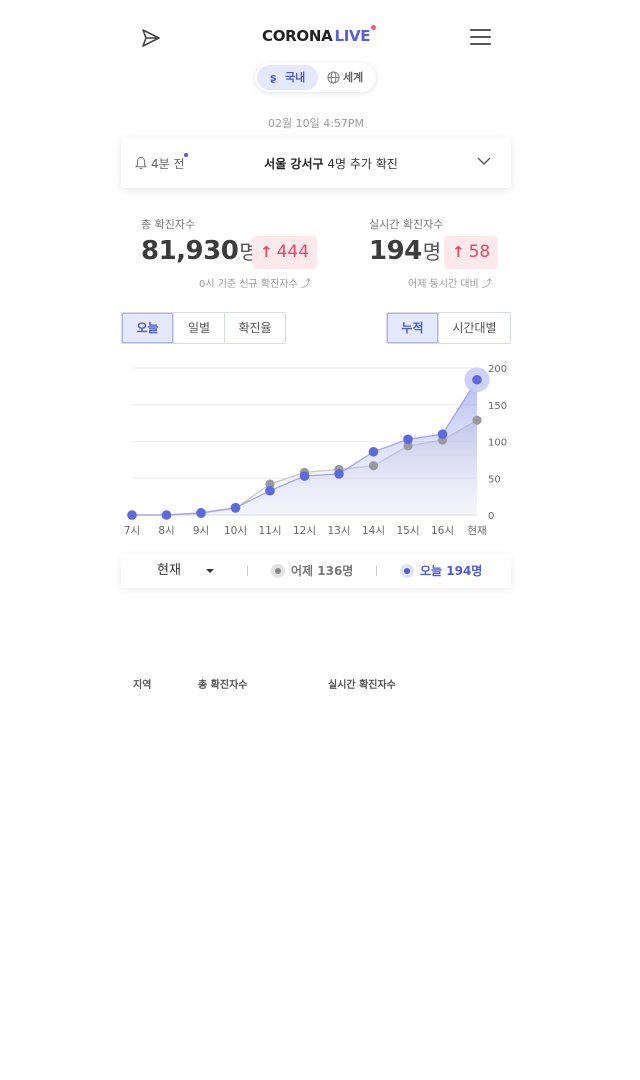 The width and height of the screenshot is (640, 1080). I want to click on total-cases-delta: 444, so click(293, 252).